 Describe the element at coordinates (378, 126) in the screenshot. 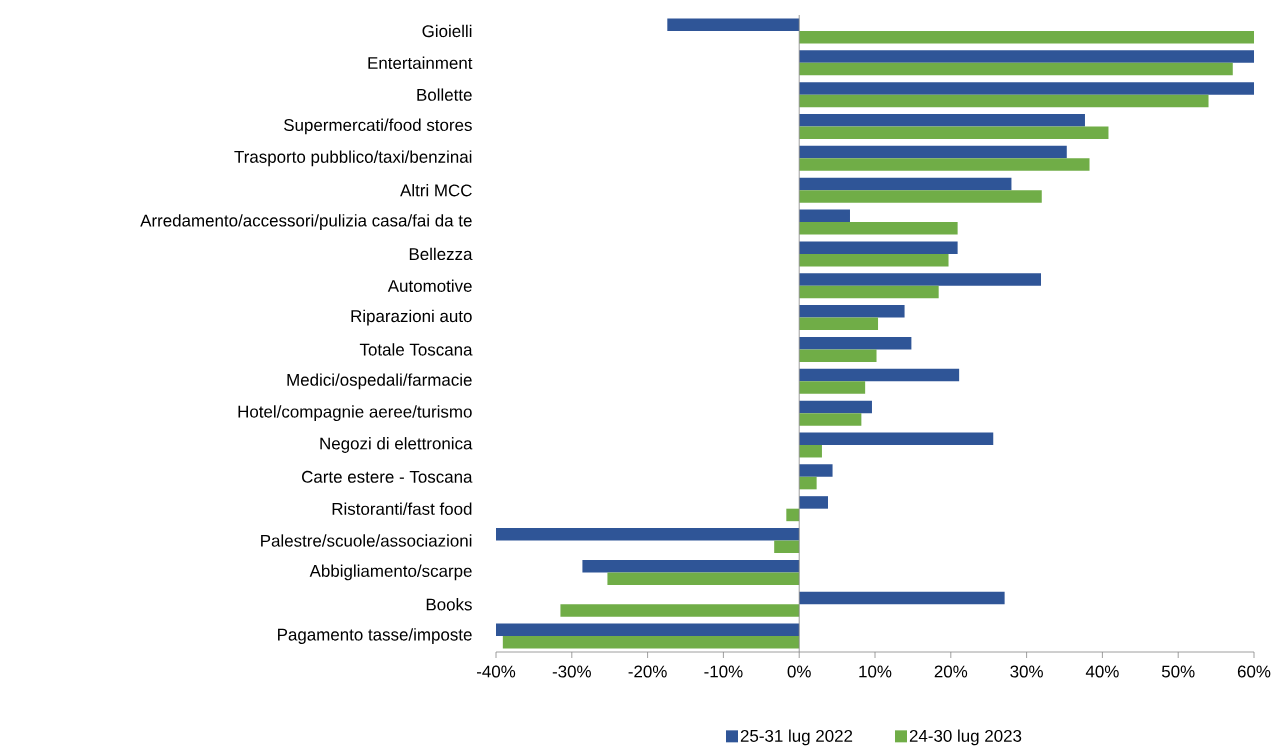

I see `y-tick-label: Supermercati/food stores` at that location.